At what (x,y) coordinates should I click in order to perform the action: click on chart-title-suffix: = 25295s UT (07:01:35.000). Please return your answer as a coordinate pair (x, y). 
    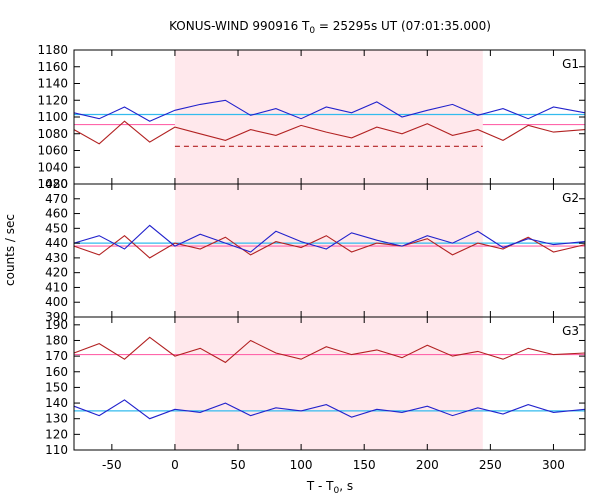
    Looking at the image, I should click on (403, 26).